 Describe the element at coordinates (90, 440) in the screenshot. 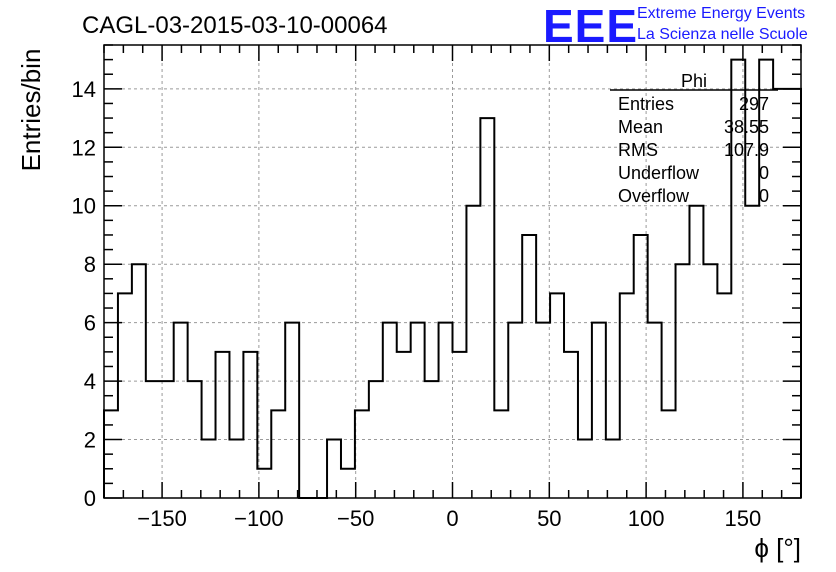

I see `y-tick-label: 2` at that location.